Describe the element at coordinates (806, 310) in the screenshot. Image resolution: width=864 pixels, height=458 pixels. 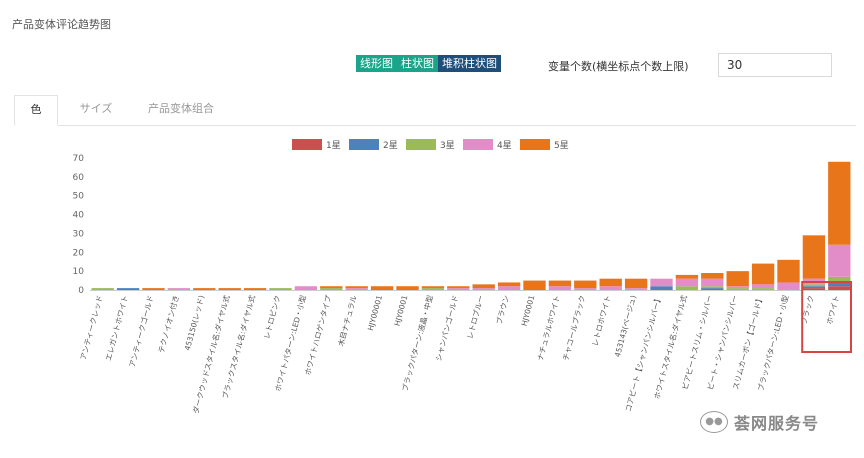
I see `x-tick-label: ブラック` at that location.